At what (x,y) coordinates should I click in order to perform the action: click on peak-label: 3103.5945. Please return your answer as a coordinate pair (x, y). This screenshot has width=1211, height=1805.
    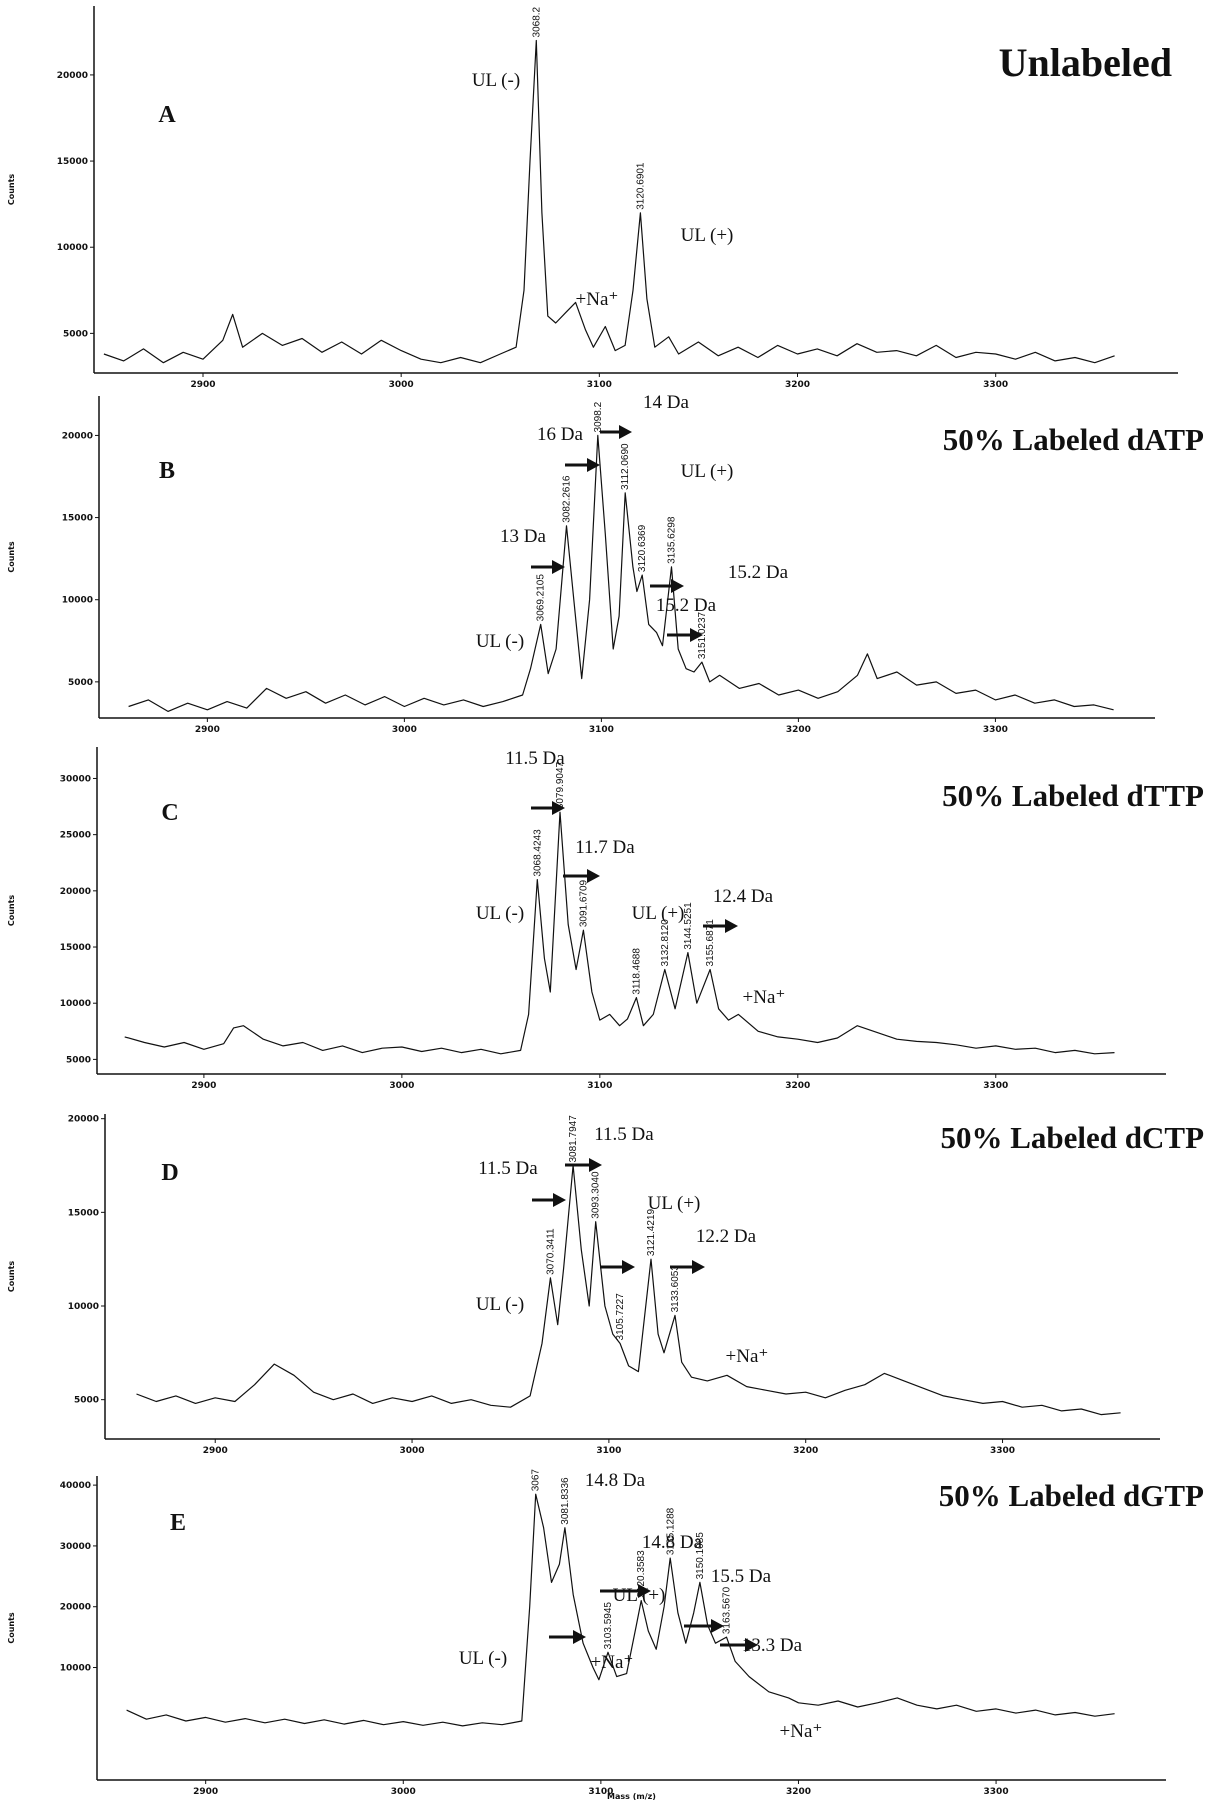
    Looking at the image, I should click on (608, 1626).